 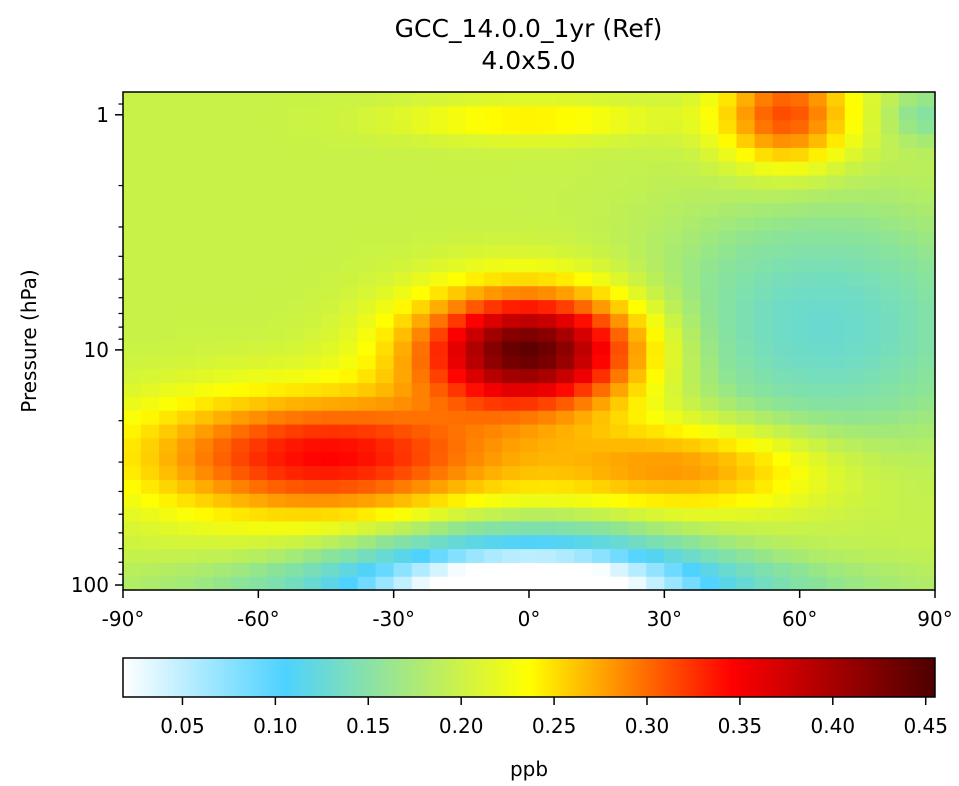 I want to click on y-axis-label: Pressure (hPa), so click(x=29, y=340).